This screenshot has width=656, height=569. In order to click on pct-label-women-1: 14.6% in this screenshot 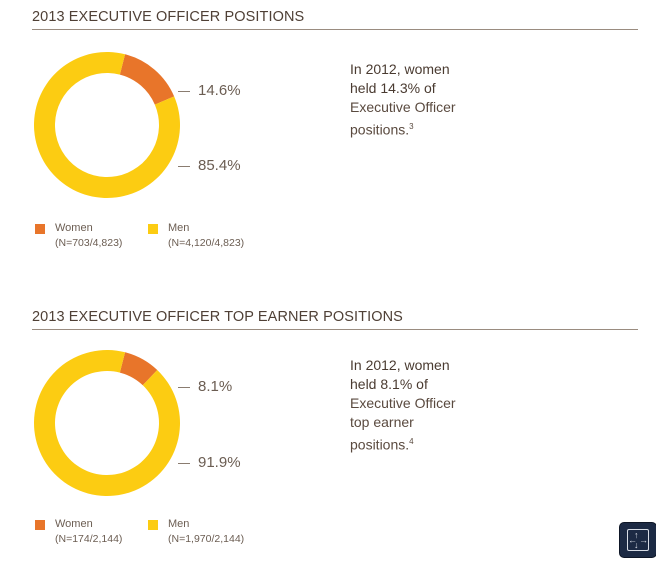, I will do `click(209, 90)`.